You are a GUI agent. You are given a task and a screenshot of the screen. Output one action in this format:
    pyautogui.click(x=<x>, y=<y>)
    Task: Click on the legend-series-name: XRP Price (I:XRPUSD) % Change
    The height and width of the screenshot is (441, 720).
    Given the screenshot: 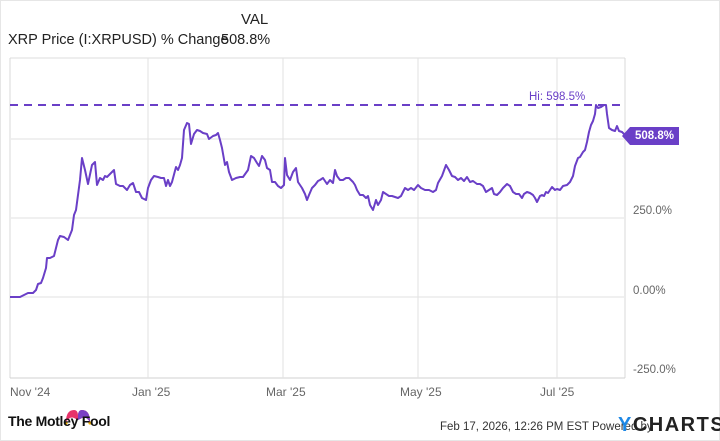 What is the action you would take?
    pyautogui.click(x=118, y=40)
    